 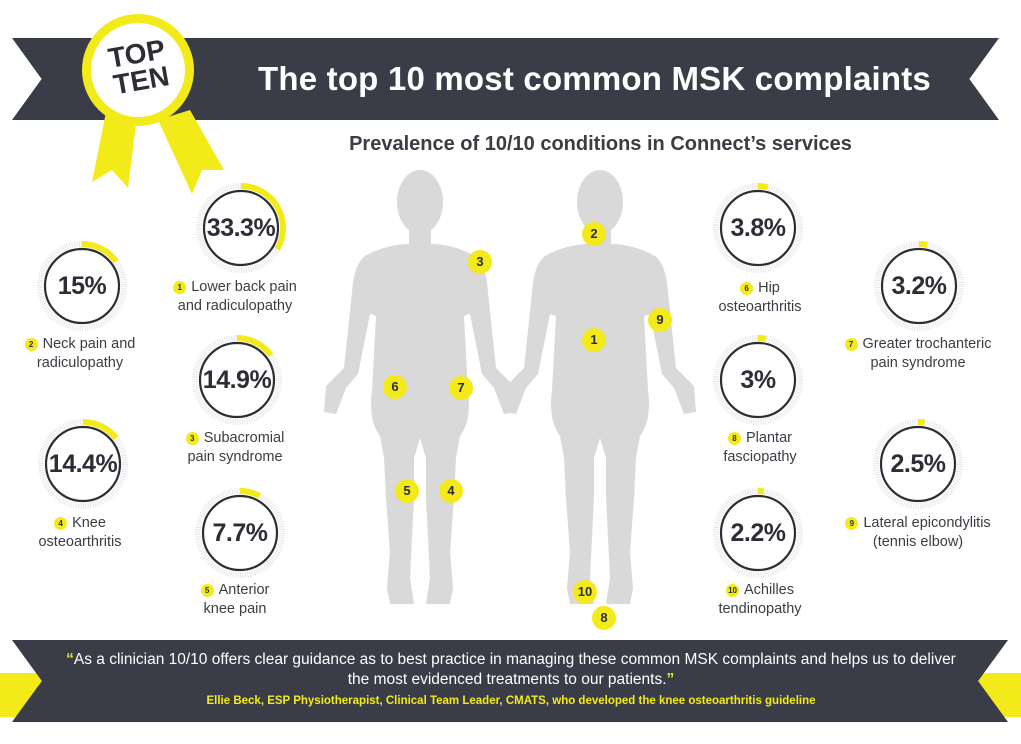 I want to click on stat-circle-7: 3.2%, so click(x=919, y=286).